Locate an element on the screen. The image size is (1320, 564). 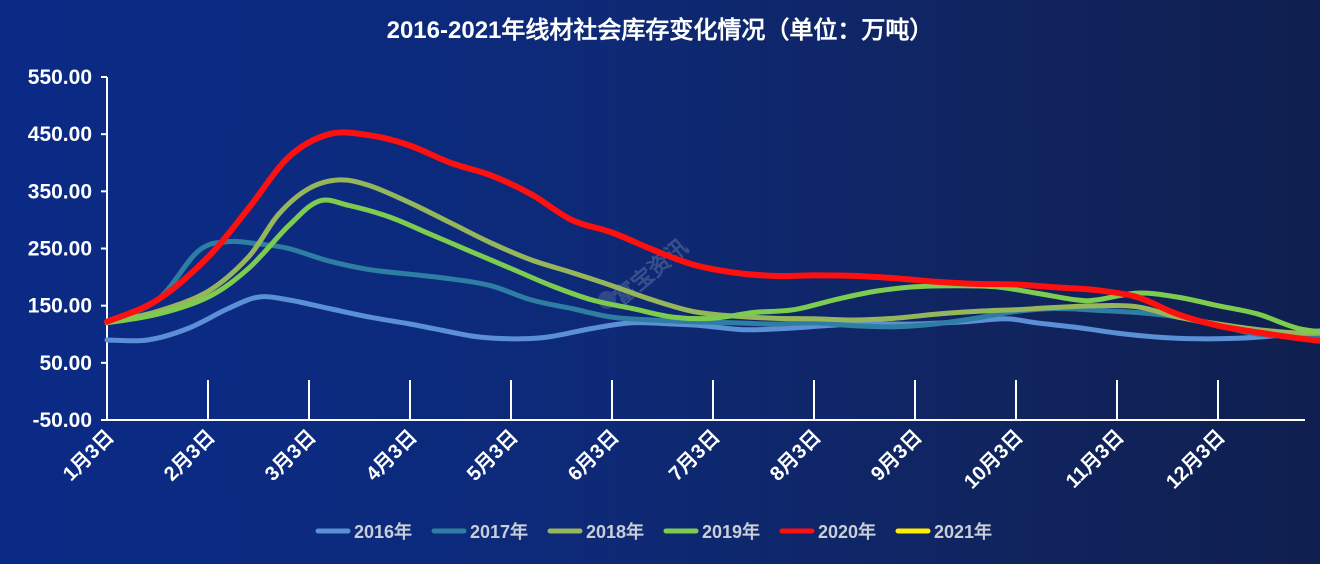
x-tick-label: 9月3日 is located at coordinates (897, 456).